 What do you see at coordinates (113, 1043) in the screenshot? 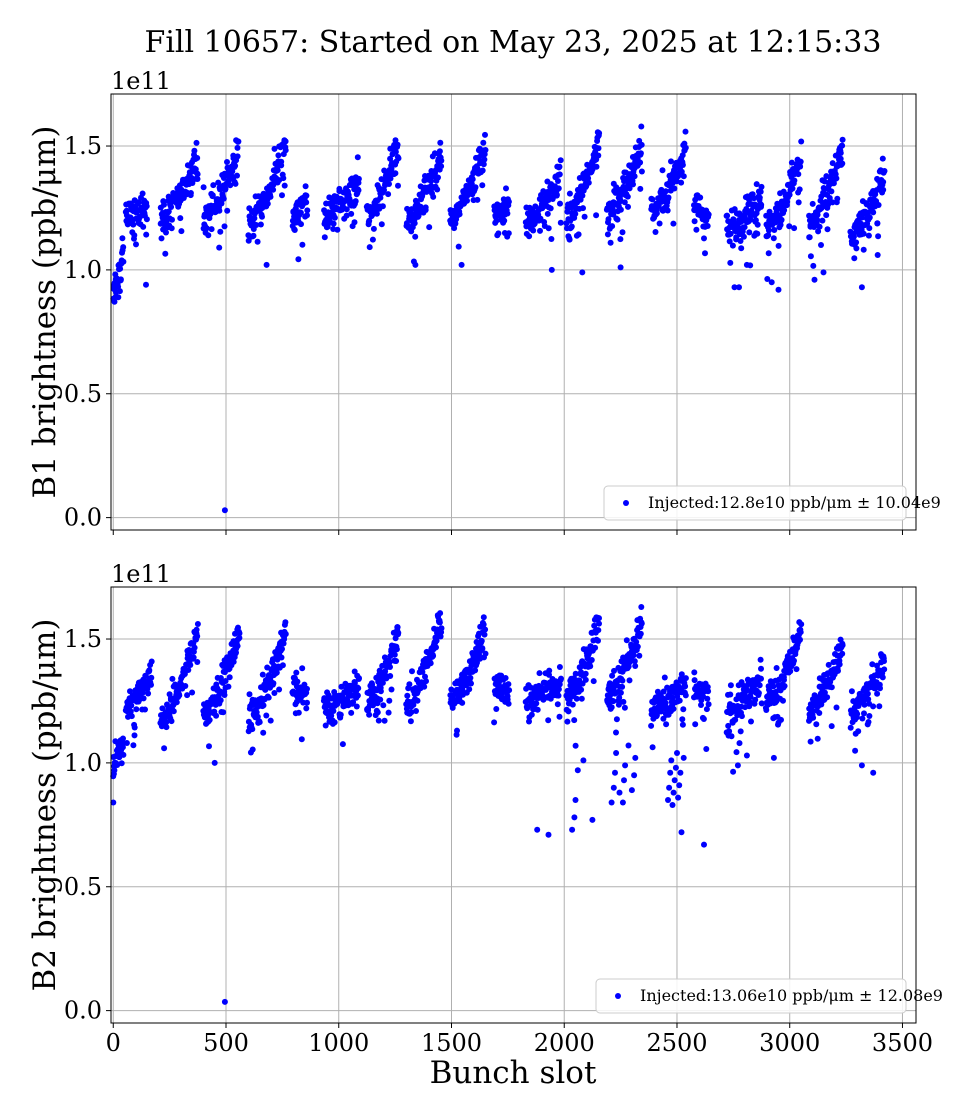
I see `x-tick-label: 0` at bounding box center [113, 1043].